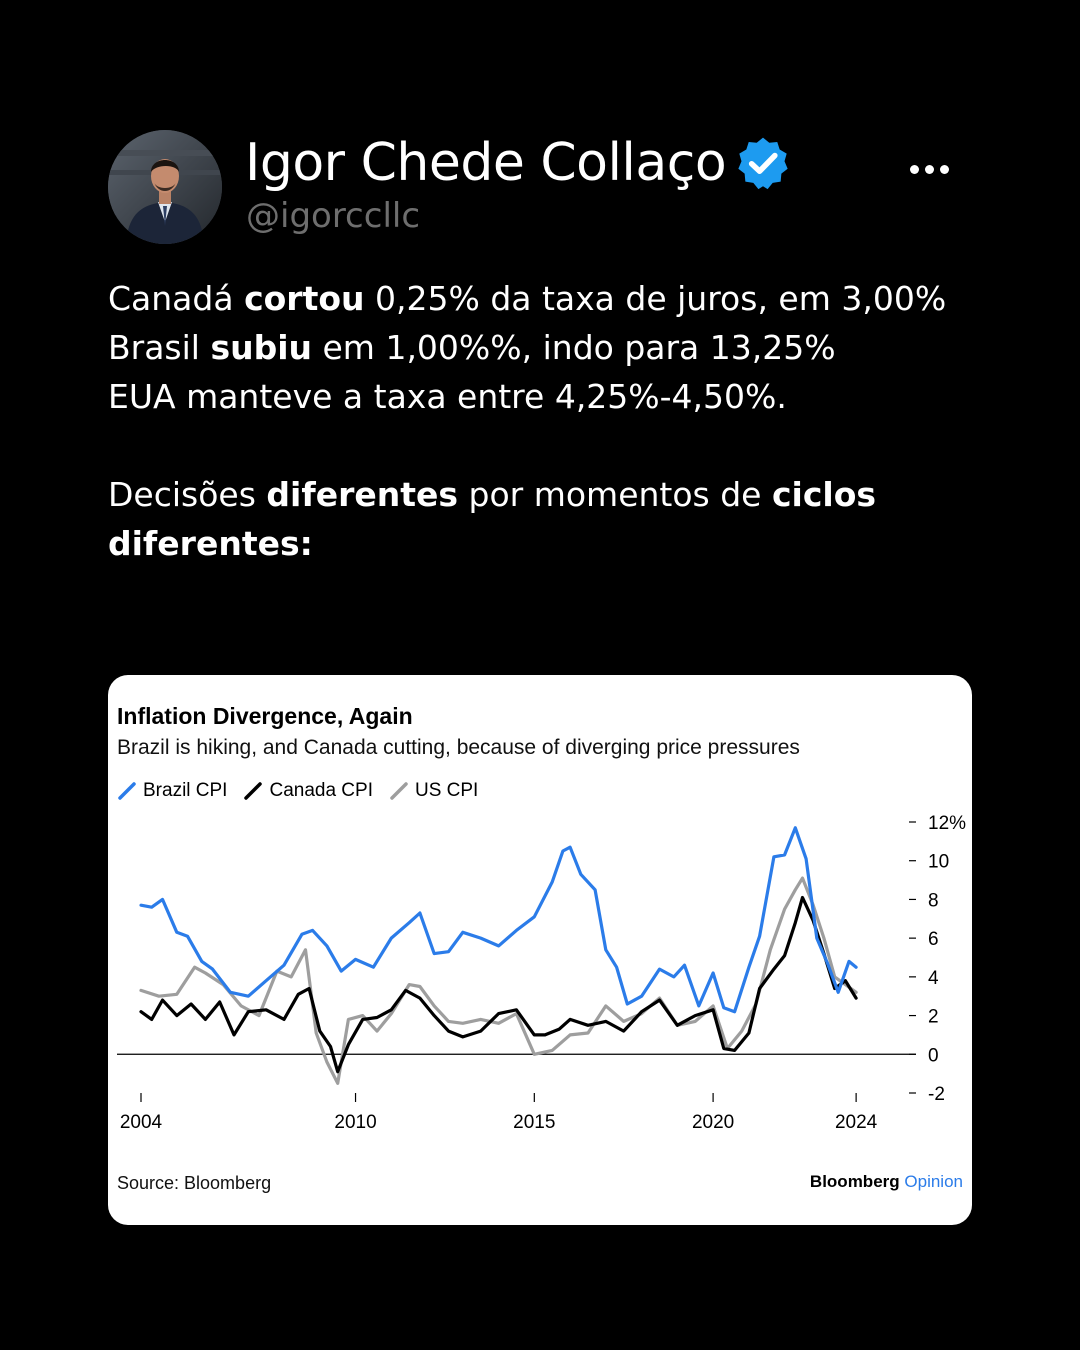 This screenshot has width=1080, height=1350. I want to click on legend-item: US CPI, so click(433, 791).